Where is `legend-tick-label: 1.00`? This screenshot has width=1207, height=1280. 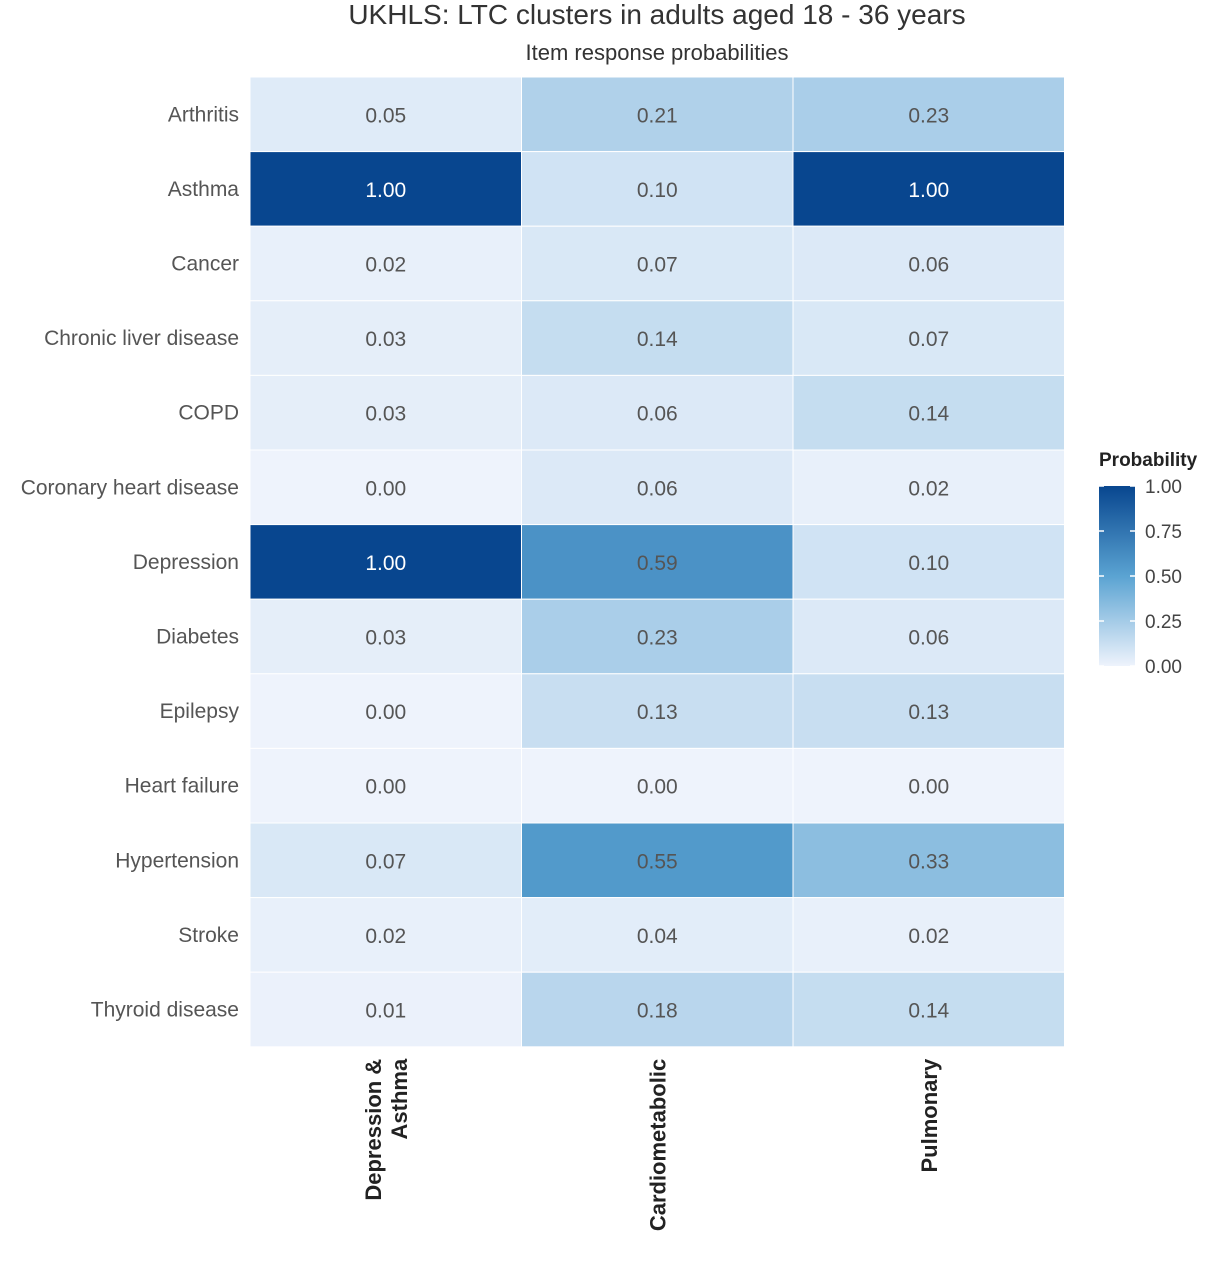
legend-tick-label: 1.00 is located at coordinates (1163, 487).